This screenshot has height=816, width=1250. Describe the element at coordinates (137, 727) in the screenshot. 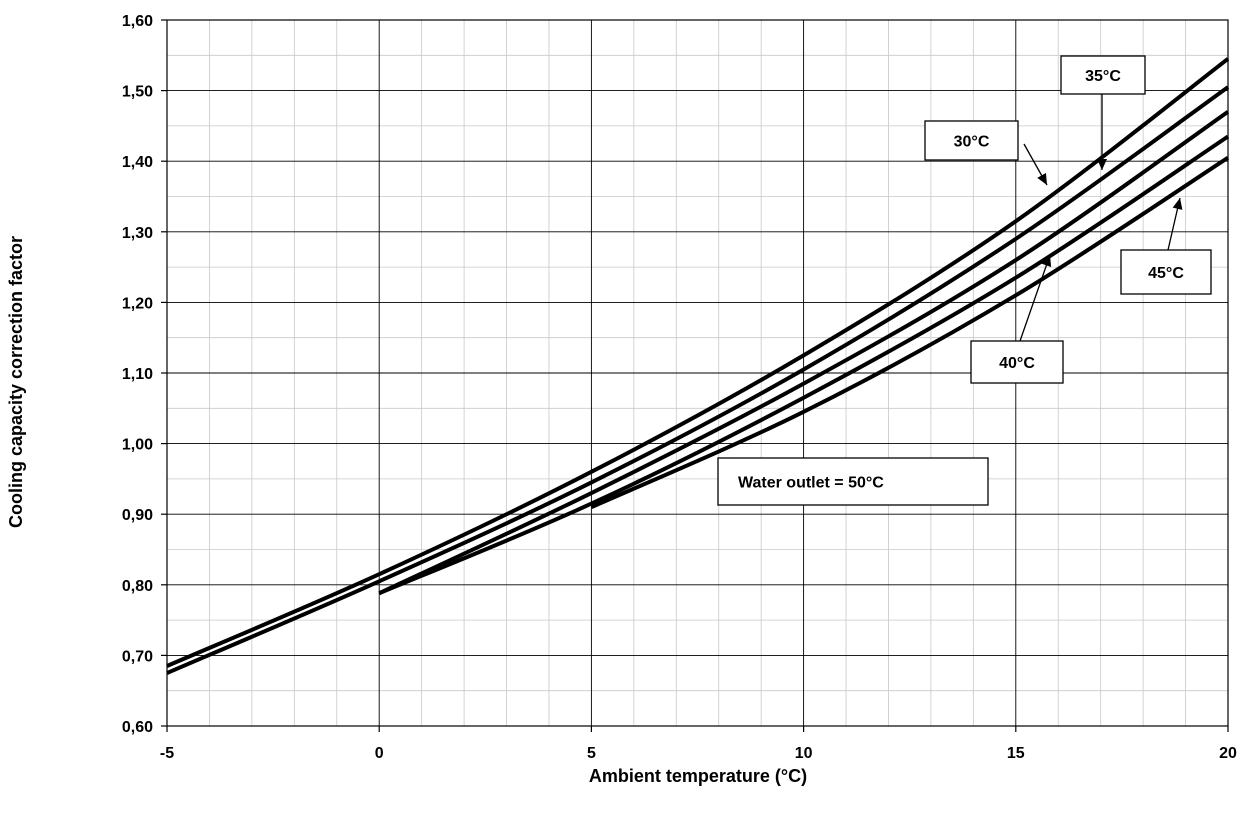

I see `y-tick-label: 0,60` at that location.